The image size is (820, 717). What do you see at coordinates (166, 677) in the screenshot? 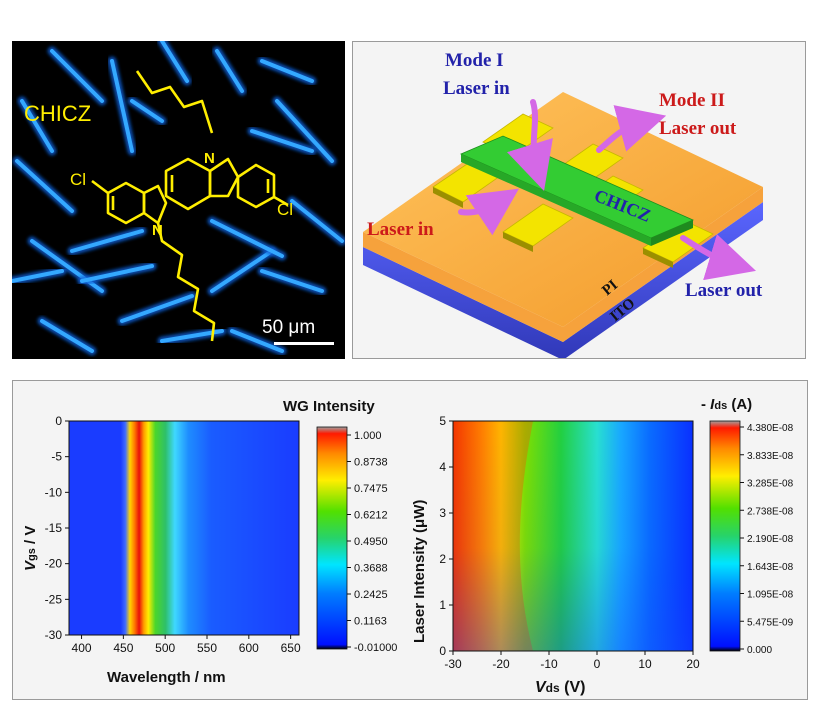
I see `wg-x-axis-label: Wavelength / nm` at bounding box center [166, 677].